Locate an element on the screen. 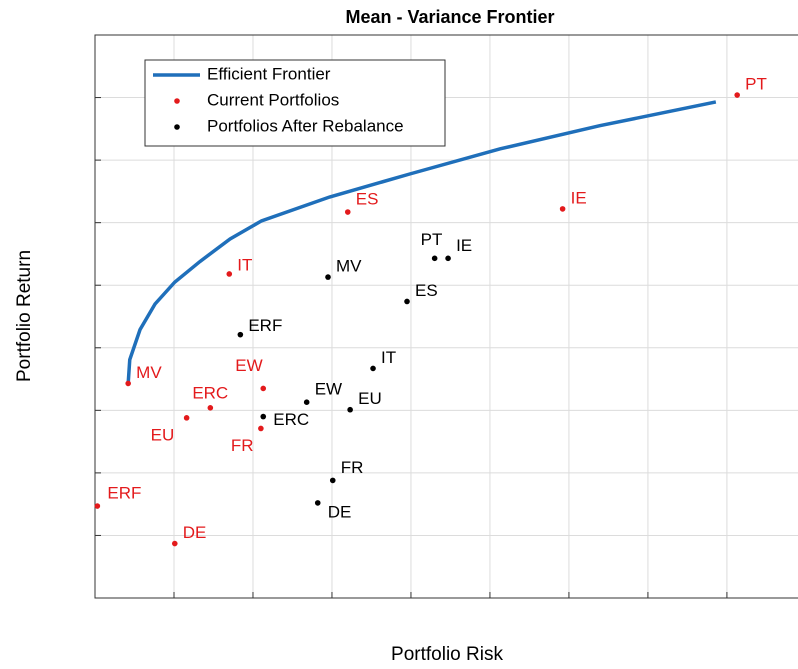 The image size is (798, 669). chart-title: Mean - Variance Frontier is located at coordinates (449, 17).